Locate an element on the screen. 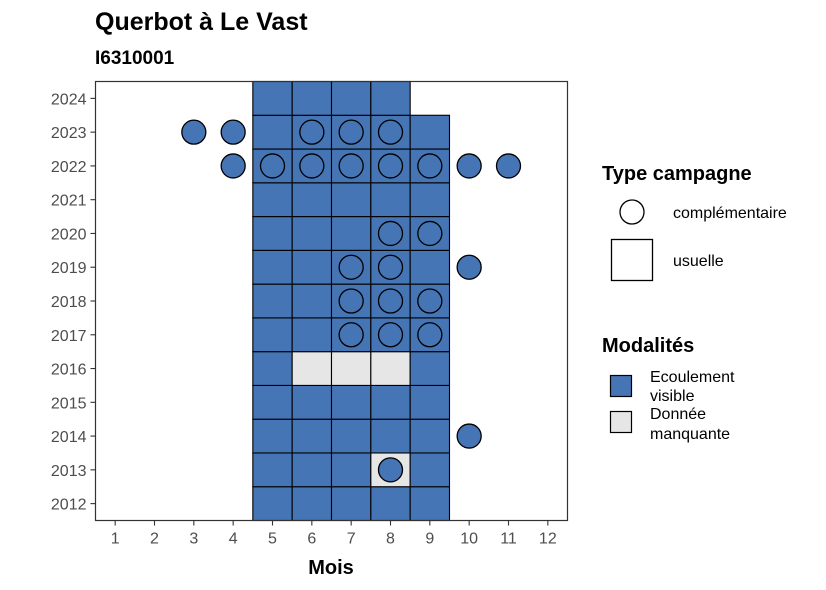  x-tick-label: 10 is located at coordinates (469, 539).